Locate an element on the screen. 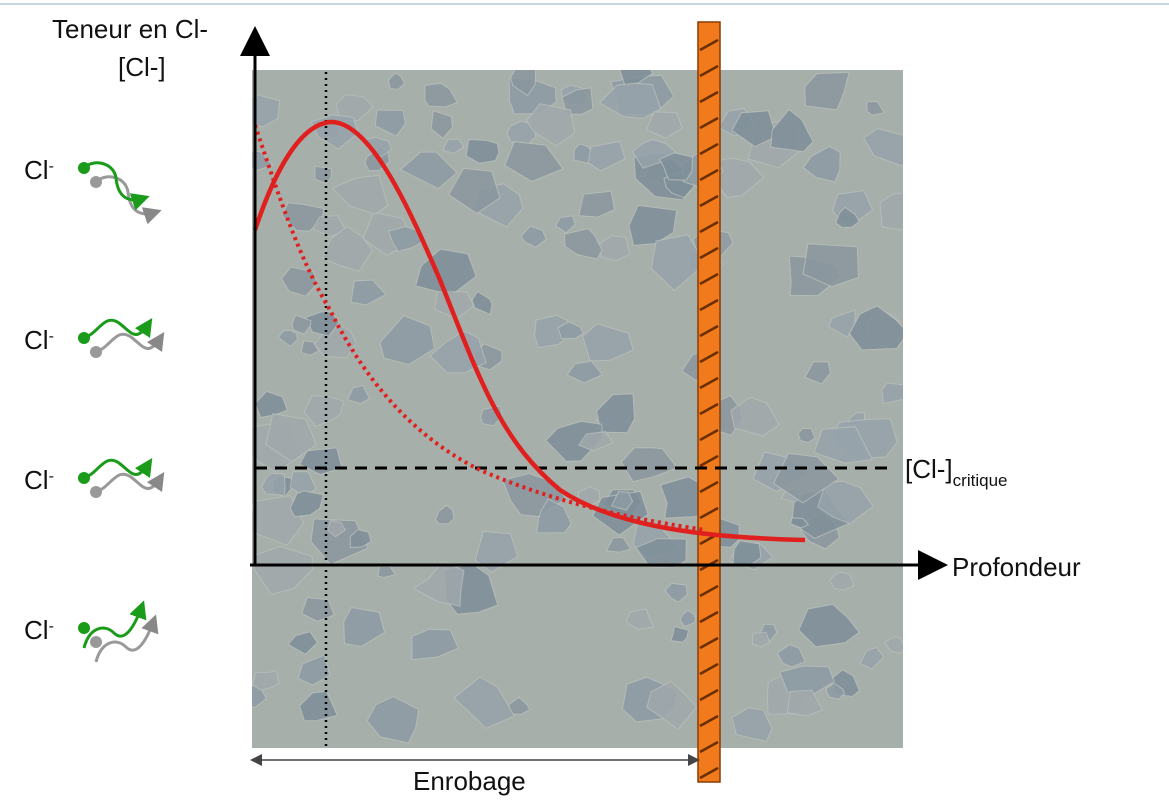 This screenshot has width=1169, height=809. rebar is located at coordinates (709, 402).